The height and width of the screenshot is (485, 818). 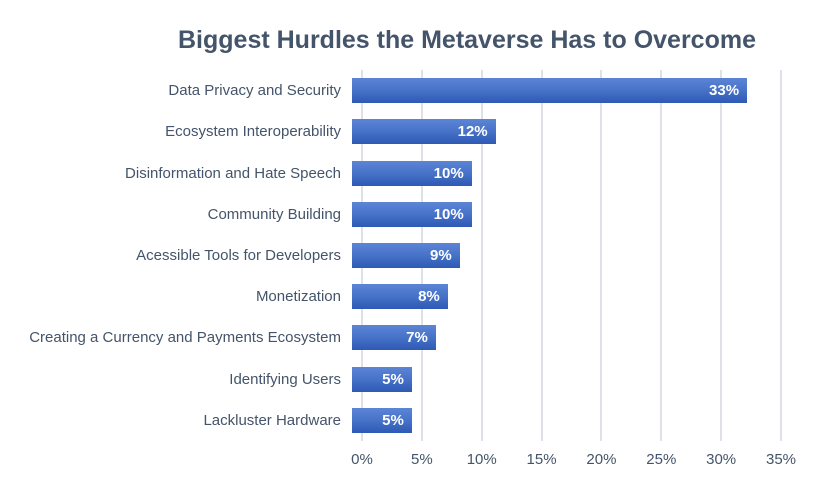 What do you see at coordinates (561, 255) in the screenshot?
I see `bar-track: 9%` at bounding box center [561, 255].